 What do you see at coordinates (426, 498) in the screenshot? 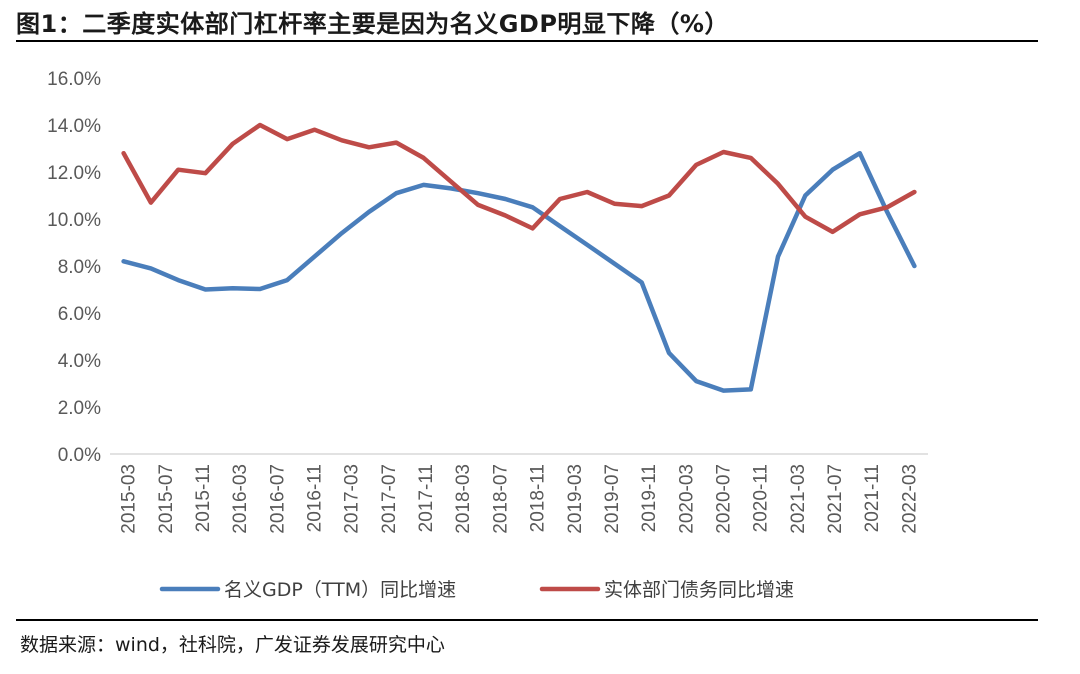
I see `x-tick-label: 2017-11` at bounding box center [426, 498].